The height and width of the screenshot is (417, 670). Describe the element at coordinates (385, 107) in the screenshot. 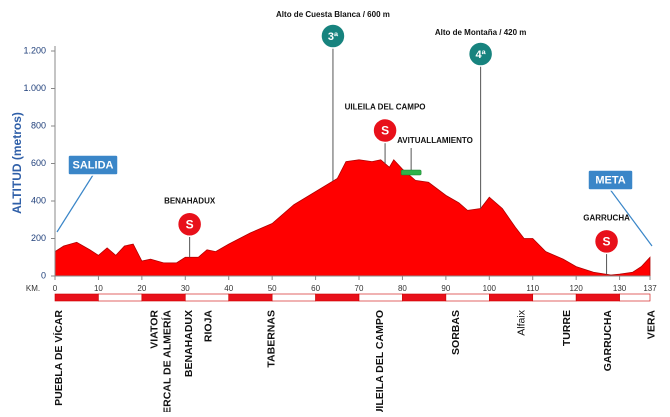

I see `sprint-label: UILEILA DEL CAMPO` at that location.